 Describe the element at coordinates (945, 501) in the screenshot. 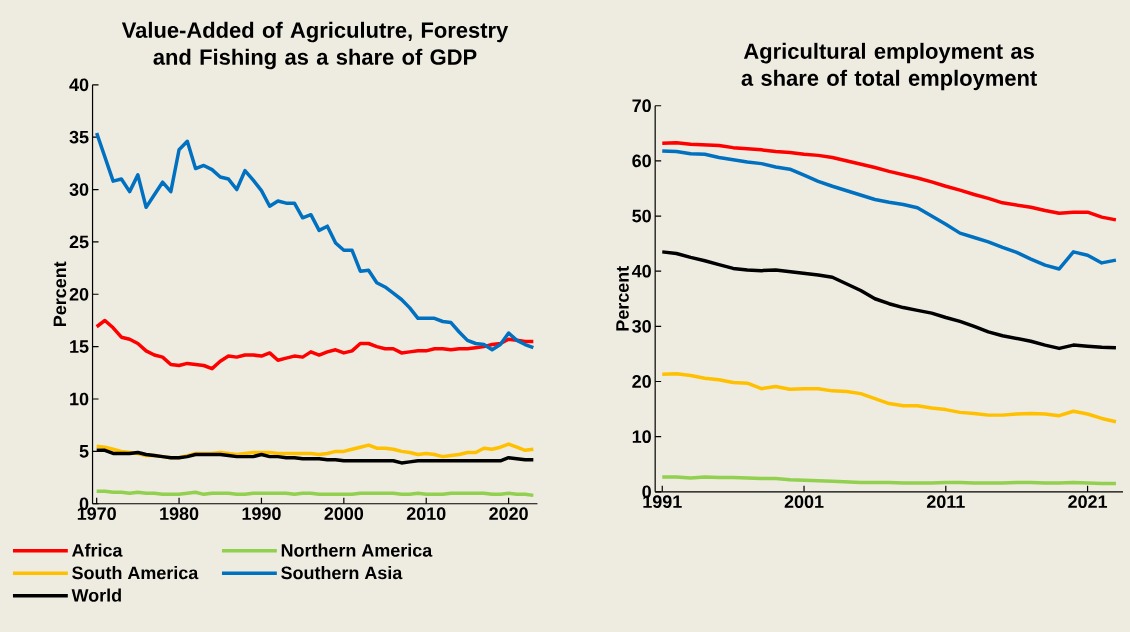

I see `x-tick-label: 2011` at that location.